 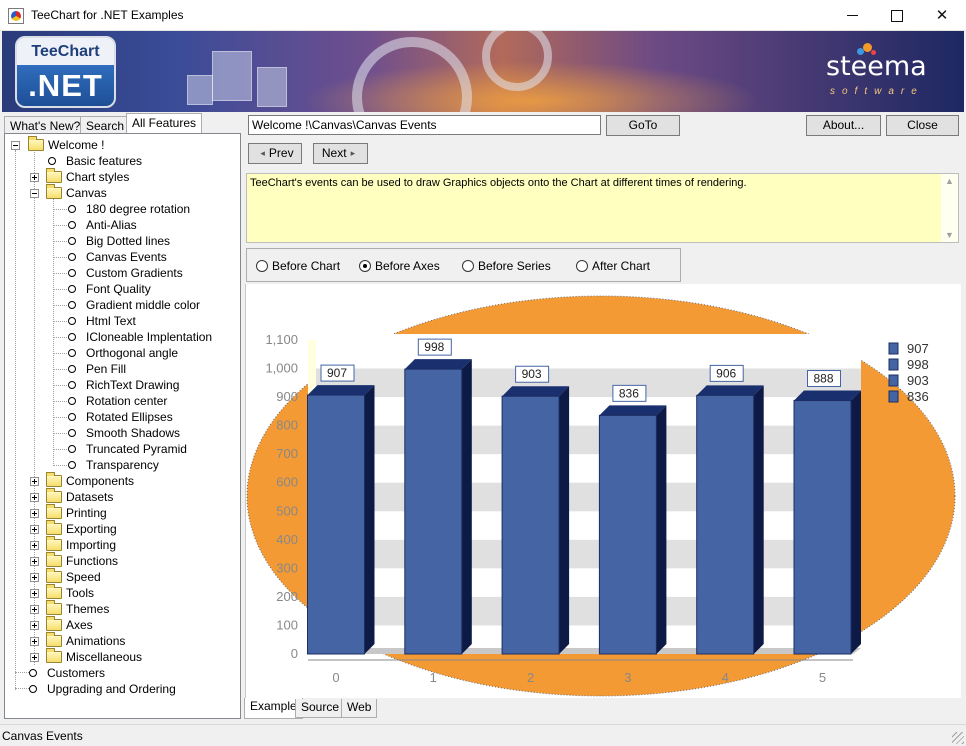 I want to click on tree-item-label: Canvas, so click(x=86, y=193).